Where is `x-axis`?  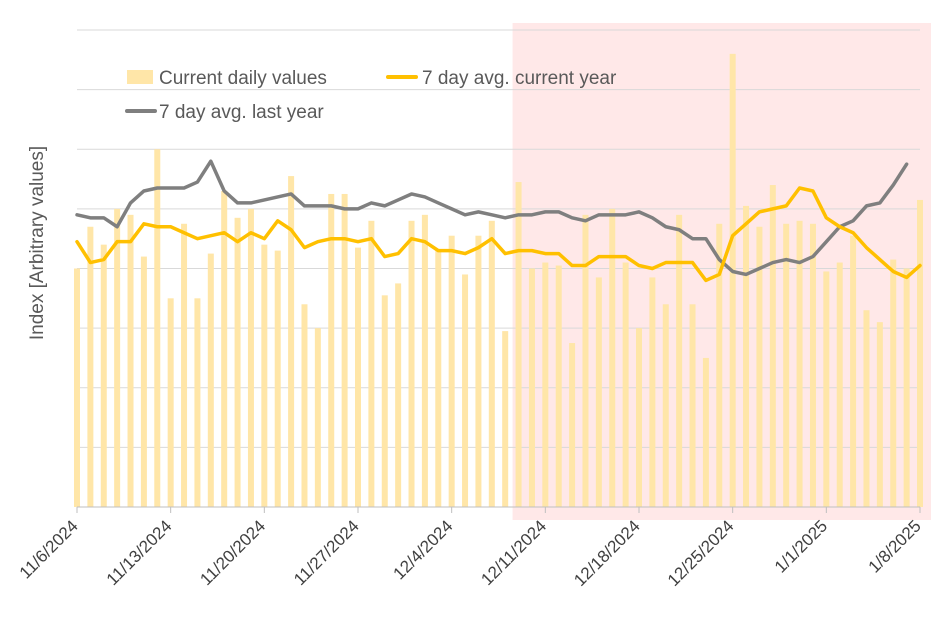
x-axis is located at coordinates (498, 509).